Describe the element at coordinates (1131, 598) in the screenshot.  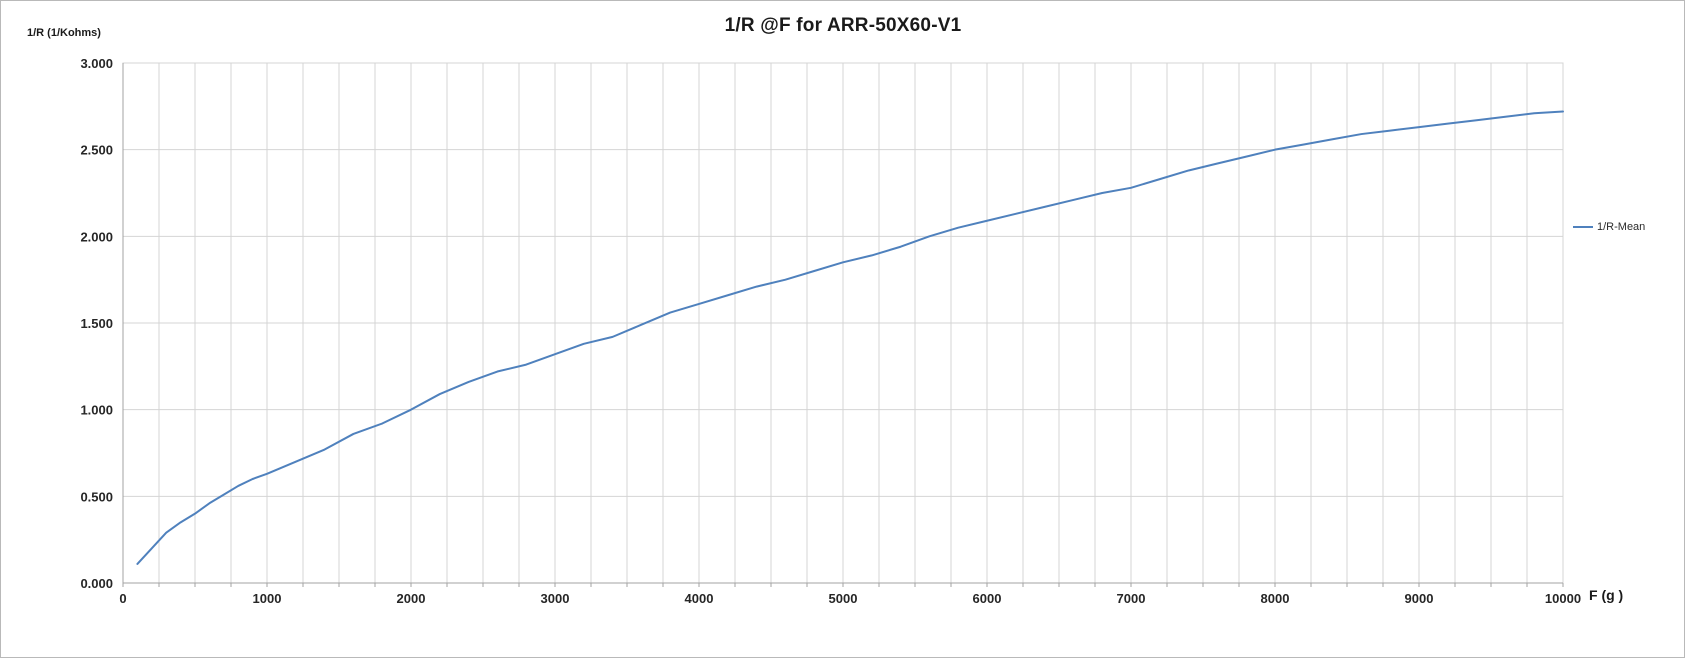
I see `x-tick-label: 7000` at that location.